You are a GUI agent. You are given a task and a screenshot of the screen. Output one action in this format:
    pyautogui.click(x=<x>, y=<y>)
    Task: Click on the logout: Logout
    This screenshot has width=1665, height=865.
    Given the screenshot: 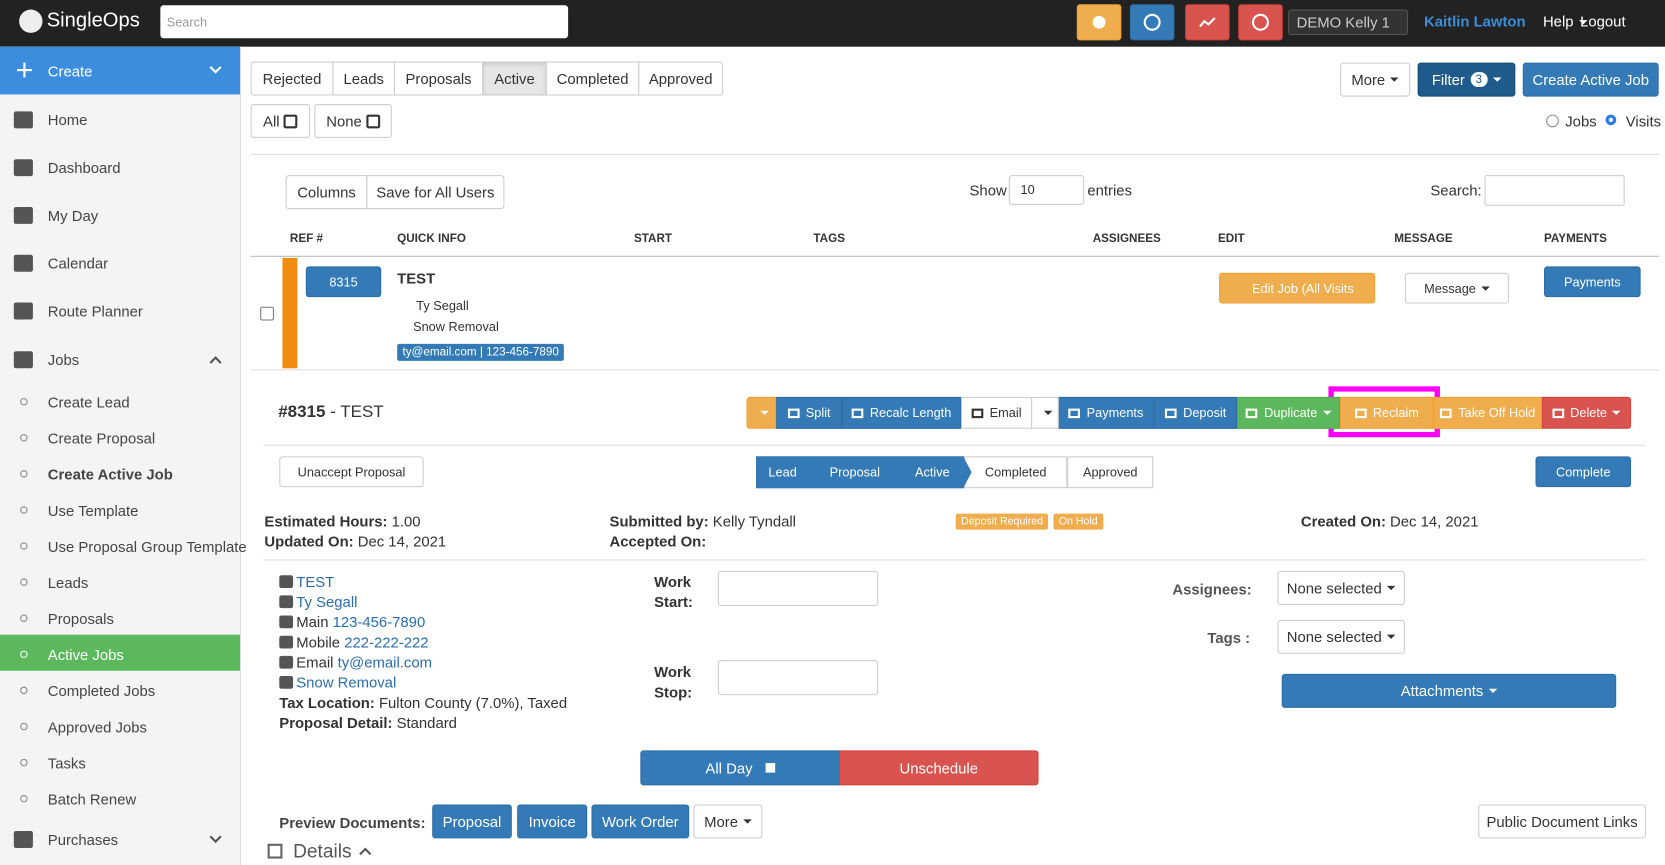 What is the action you would take?
    pyautogui.click(x=1603, y=21)
    